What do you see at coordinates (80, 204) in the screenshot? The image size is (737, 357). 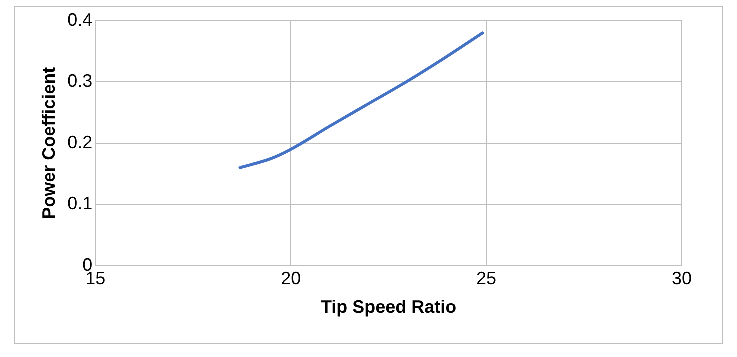 I see `y-tick-label: 0.1` at bounding box center [80, 204].